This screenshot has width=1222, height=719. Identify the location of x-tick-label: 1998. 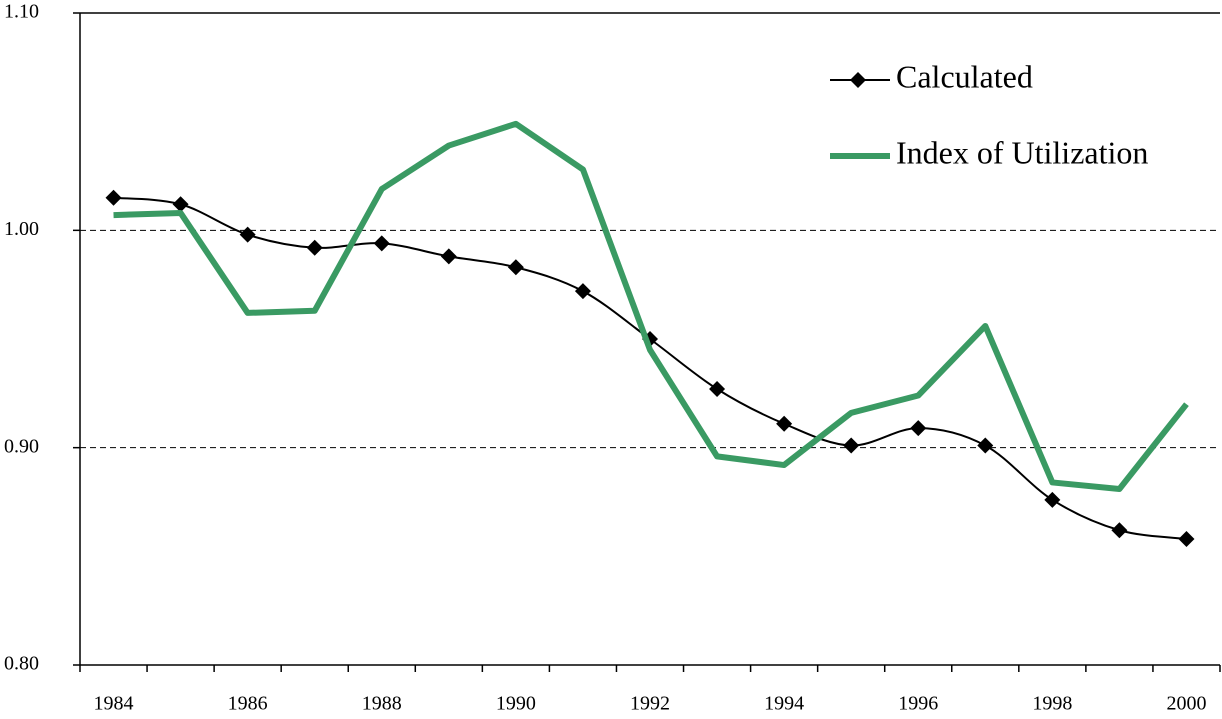
(1052, 704).